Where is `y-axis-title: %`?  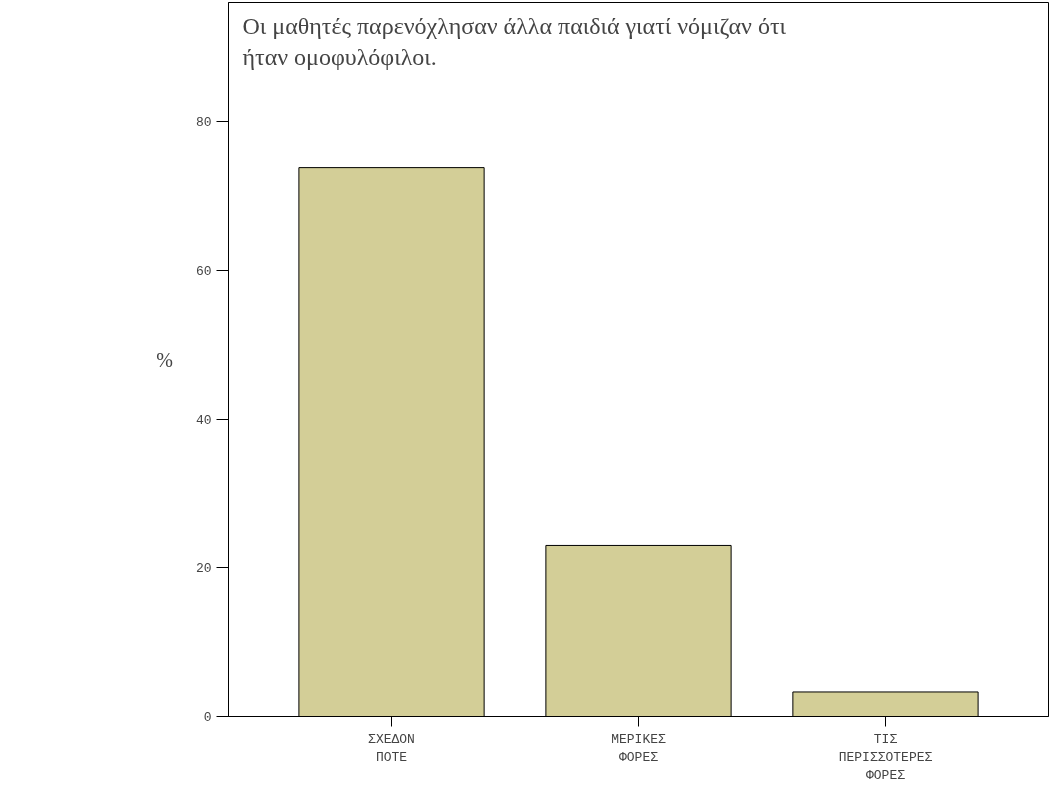 y-axis-title: % is located at coordinates (164, 359).